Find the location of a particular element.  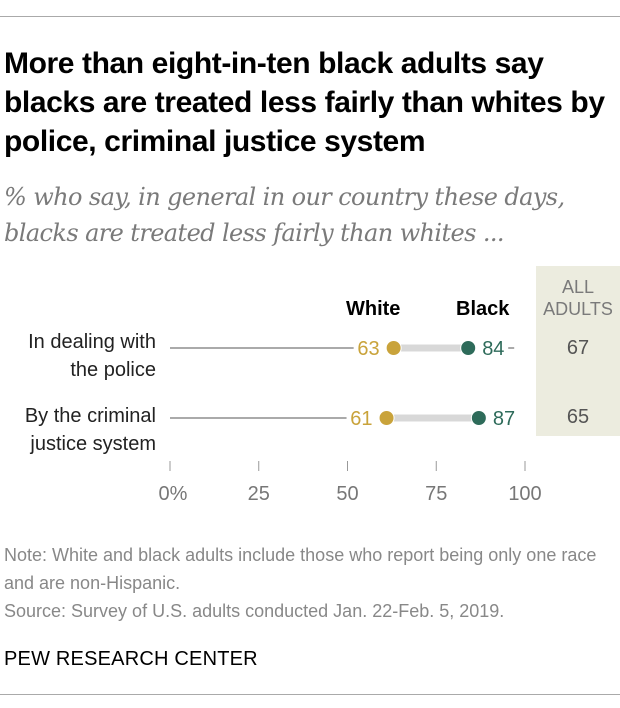

all-adults-header-line-2: ADULTS is located at coordinates (578, 309).